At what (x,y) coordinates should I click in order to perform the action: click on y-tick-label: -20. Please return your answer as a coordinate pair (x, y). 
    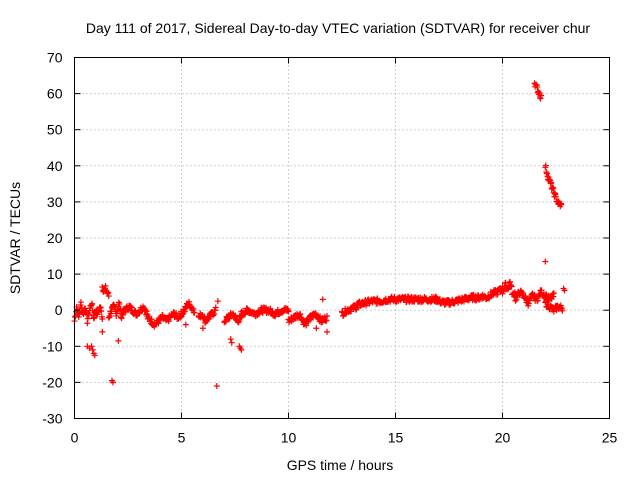
    Looking at the image, I should click on (52, 382).